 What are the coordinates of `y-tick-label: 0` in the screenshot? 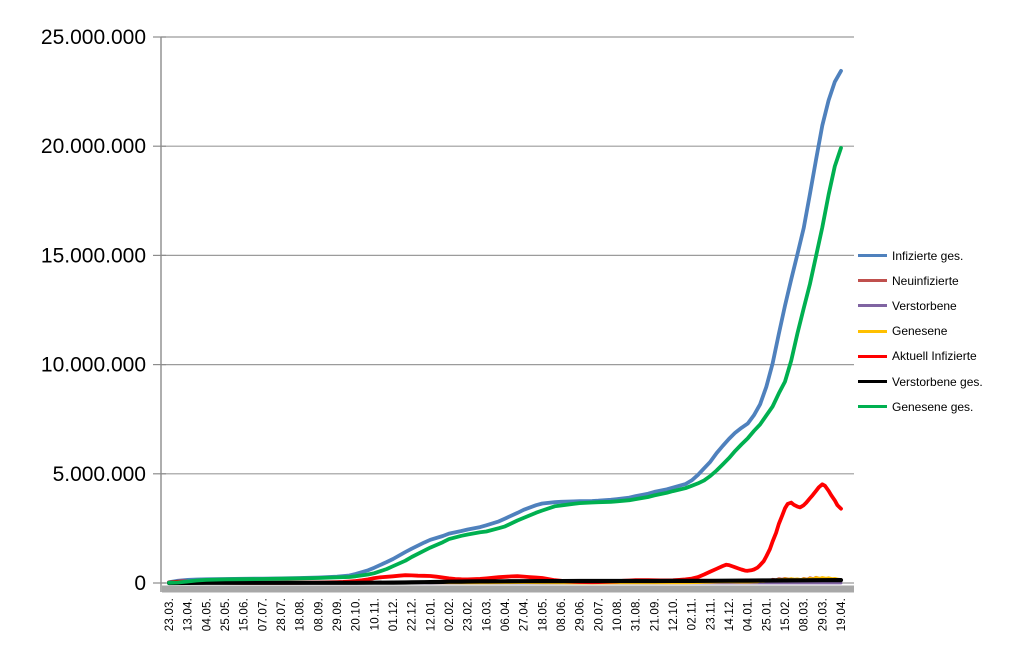 It's located at (140, 583).